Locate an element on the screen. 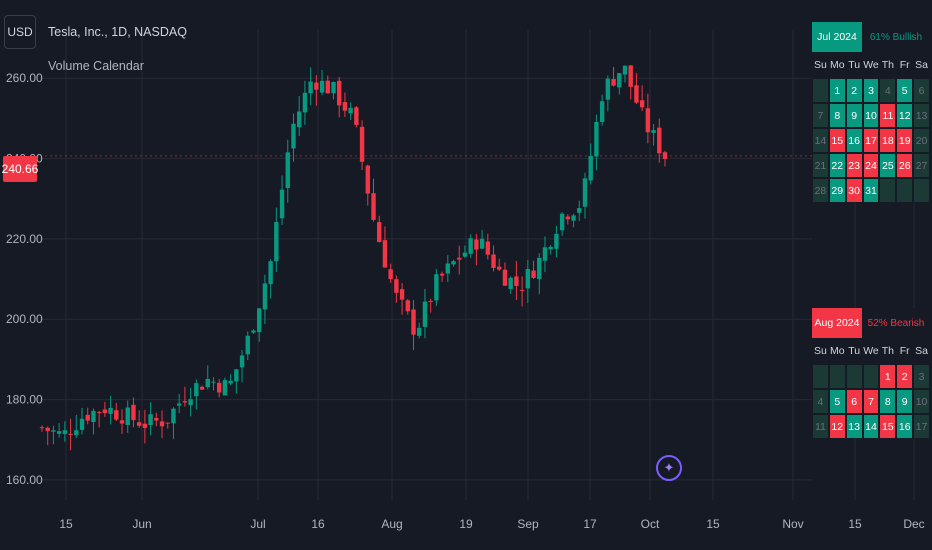 Image resolution: width=932 pixels, height=550 pixels. calendar-day: 20 is located at coordinates (921, 140).